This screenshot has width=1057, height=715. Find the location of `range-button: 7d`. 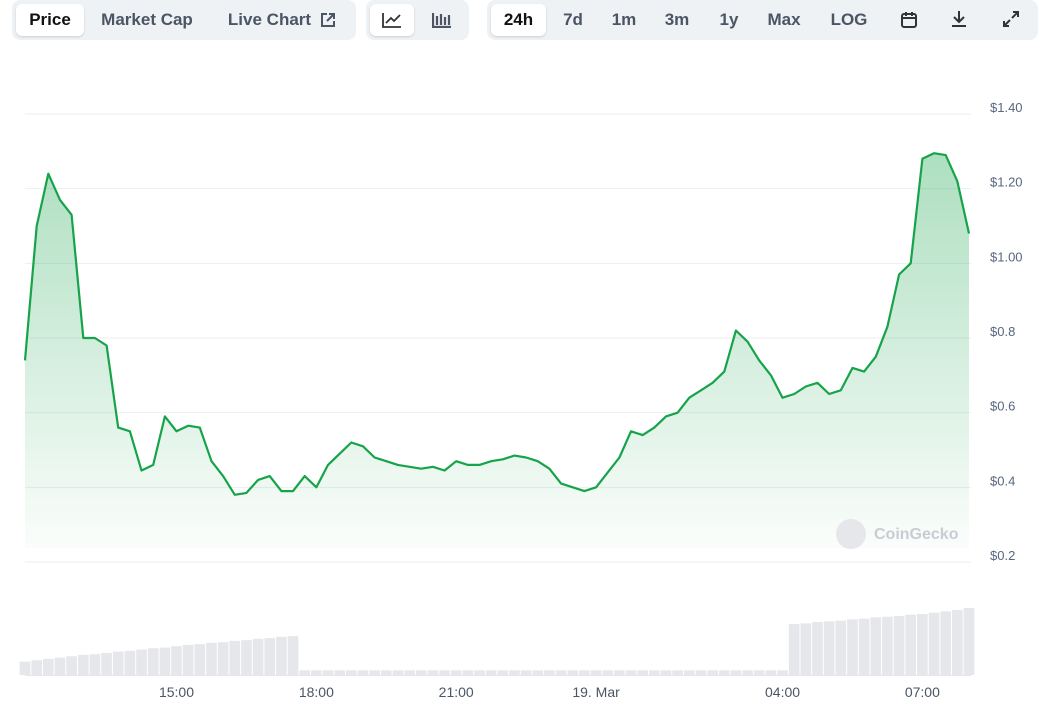

range-button: 7d is located at coordinates (573, 19).